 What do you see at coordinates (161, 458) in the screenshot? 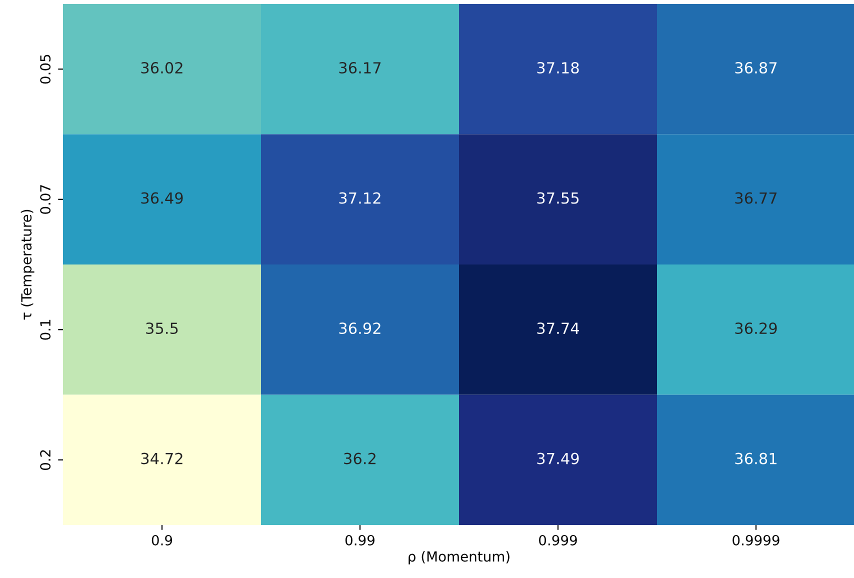
I see `data-label: 34.72` at bounding box center [161, 458].